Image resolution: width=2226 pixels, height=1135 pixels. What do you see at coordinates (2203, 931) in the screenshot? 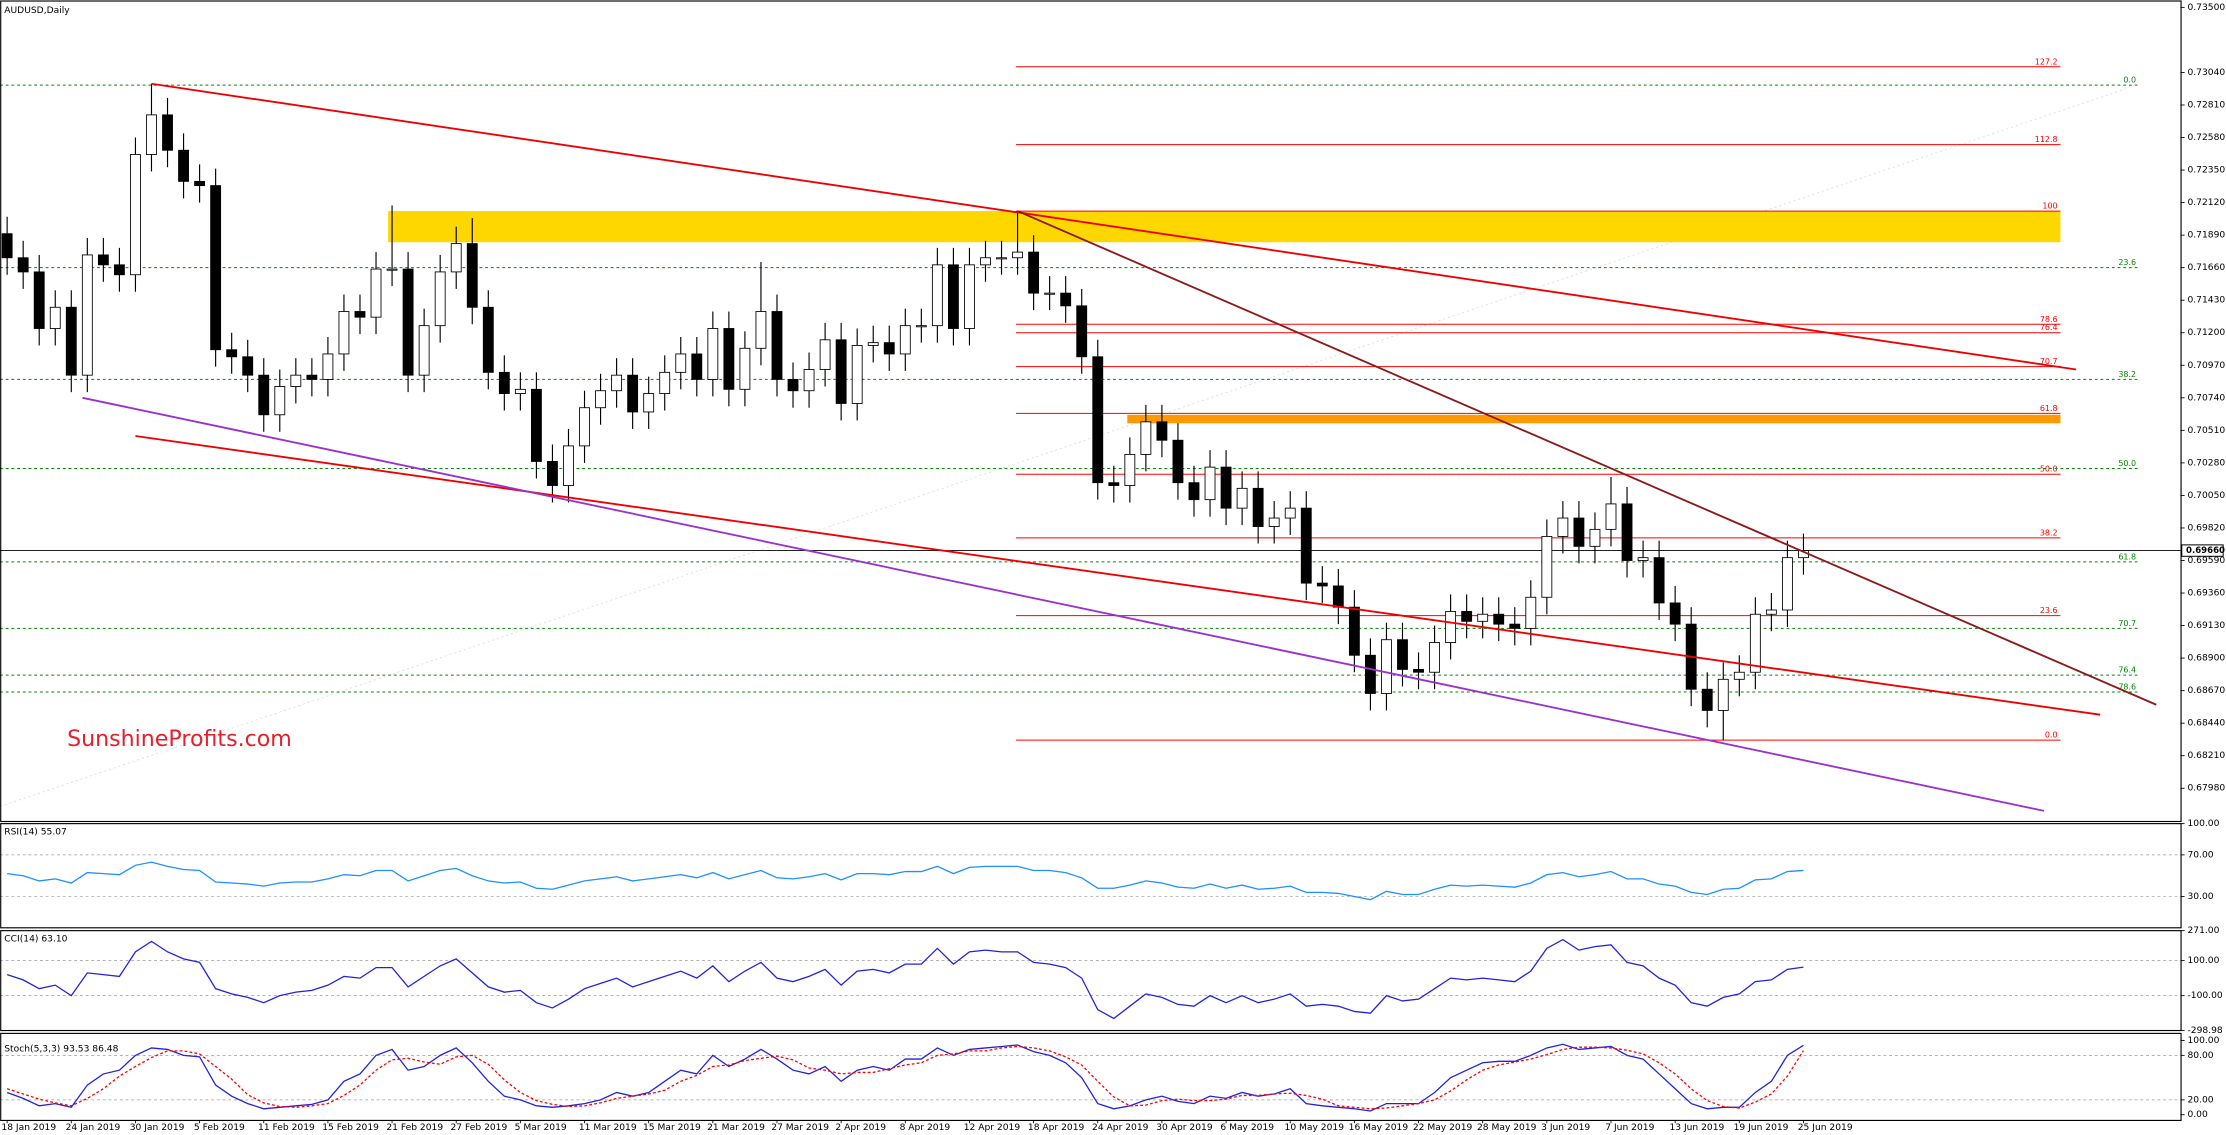
I see `y-tick-label: 271.00` at bounding box center [2203, 931].